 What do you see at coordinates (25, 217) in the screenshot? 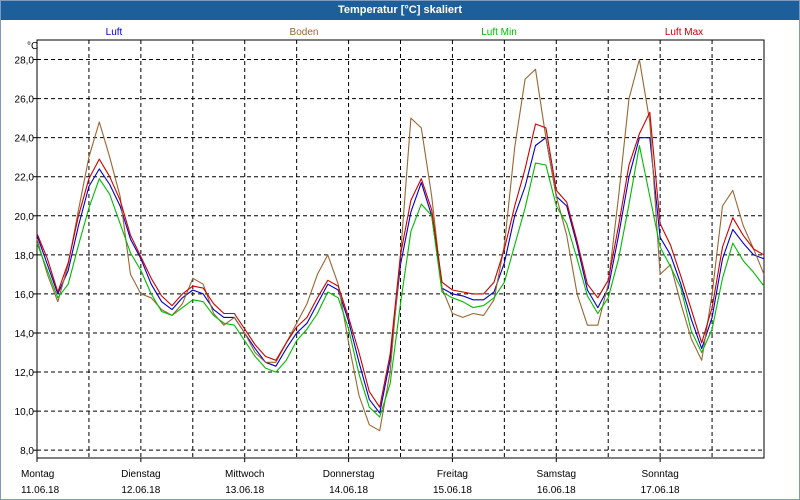
I see `y-tick-label: 20,0` at bounding box center [25, 217].